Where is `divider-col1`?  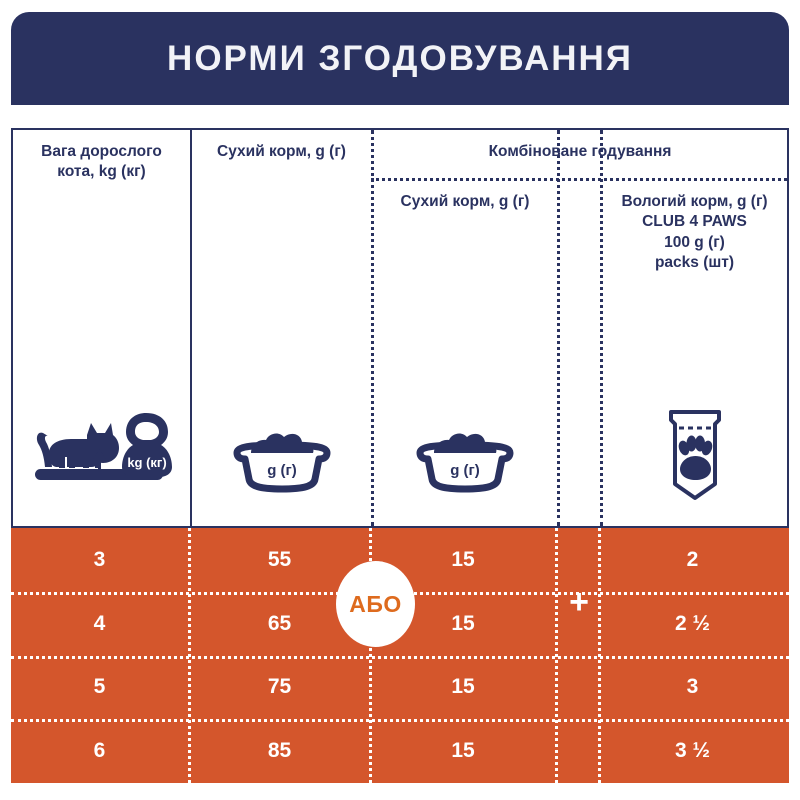 divider-col1 is located at coordinates (191, 328).